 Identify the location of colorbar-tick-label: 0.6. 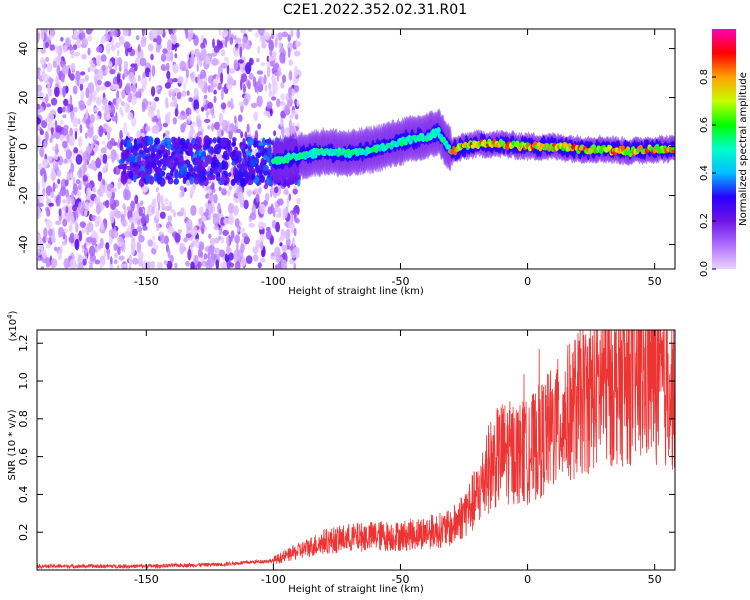
(704, 125).